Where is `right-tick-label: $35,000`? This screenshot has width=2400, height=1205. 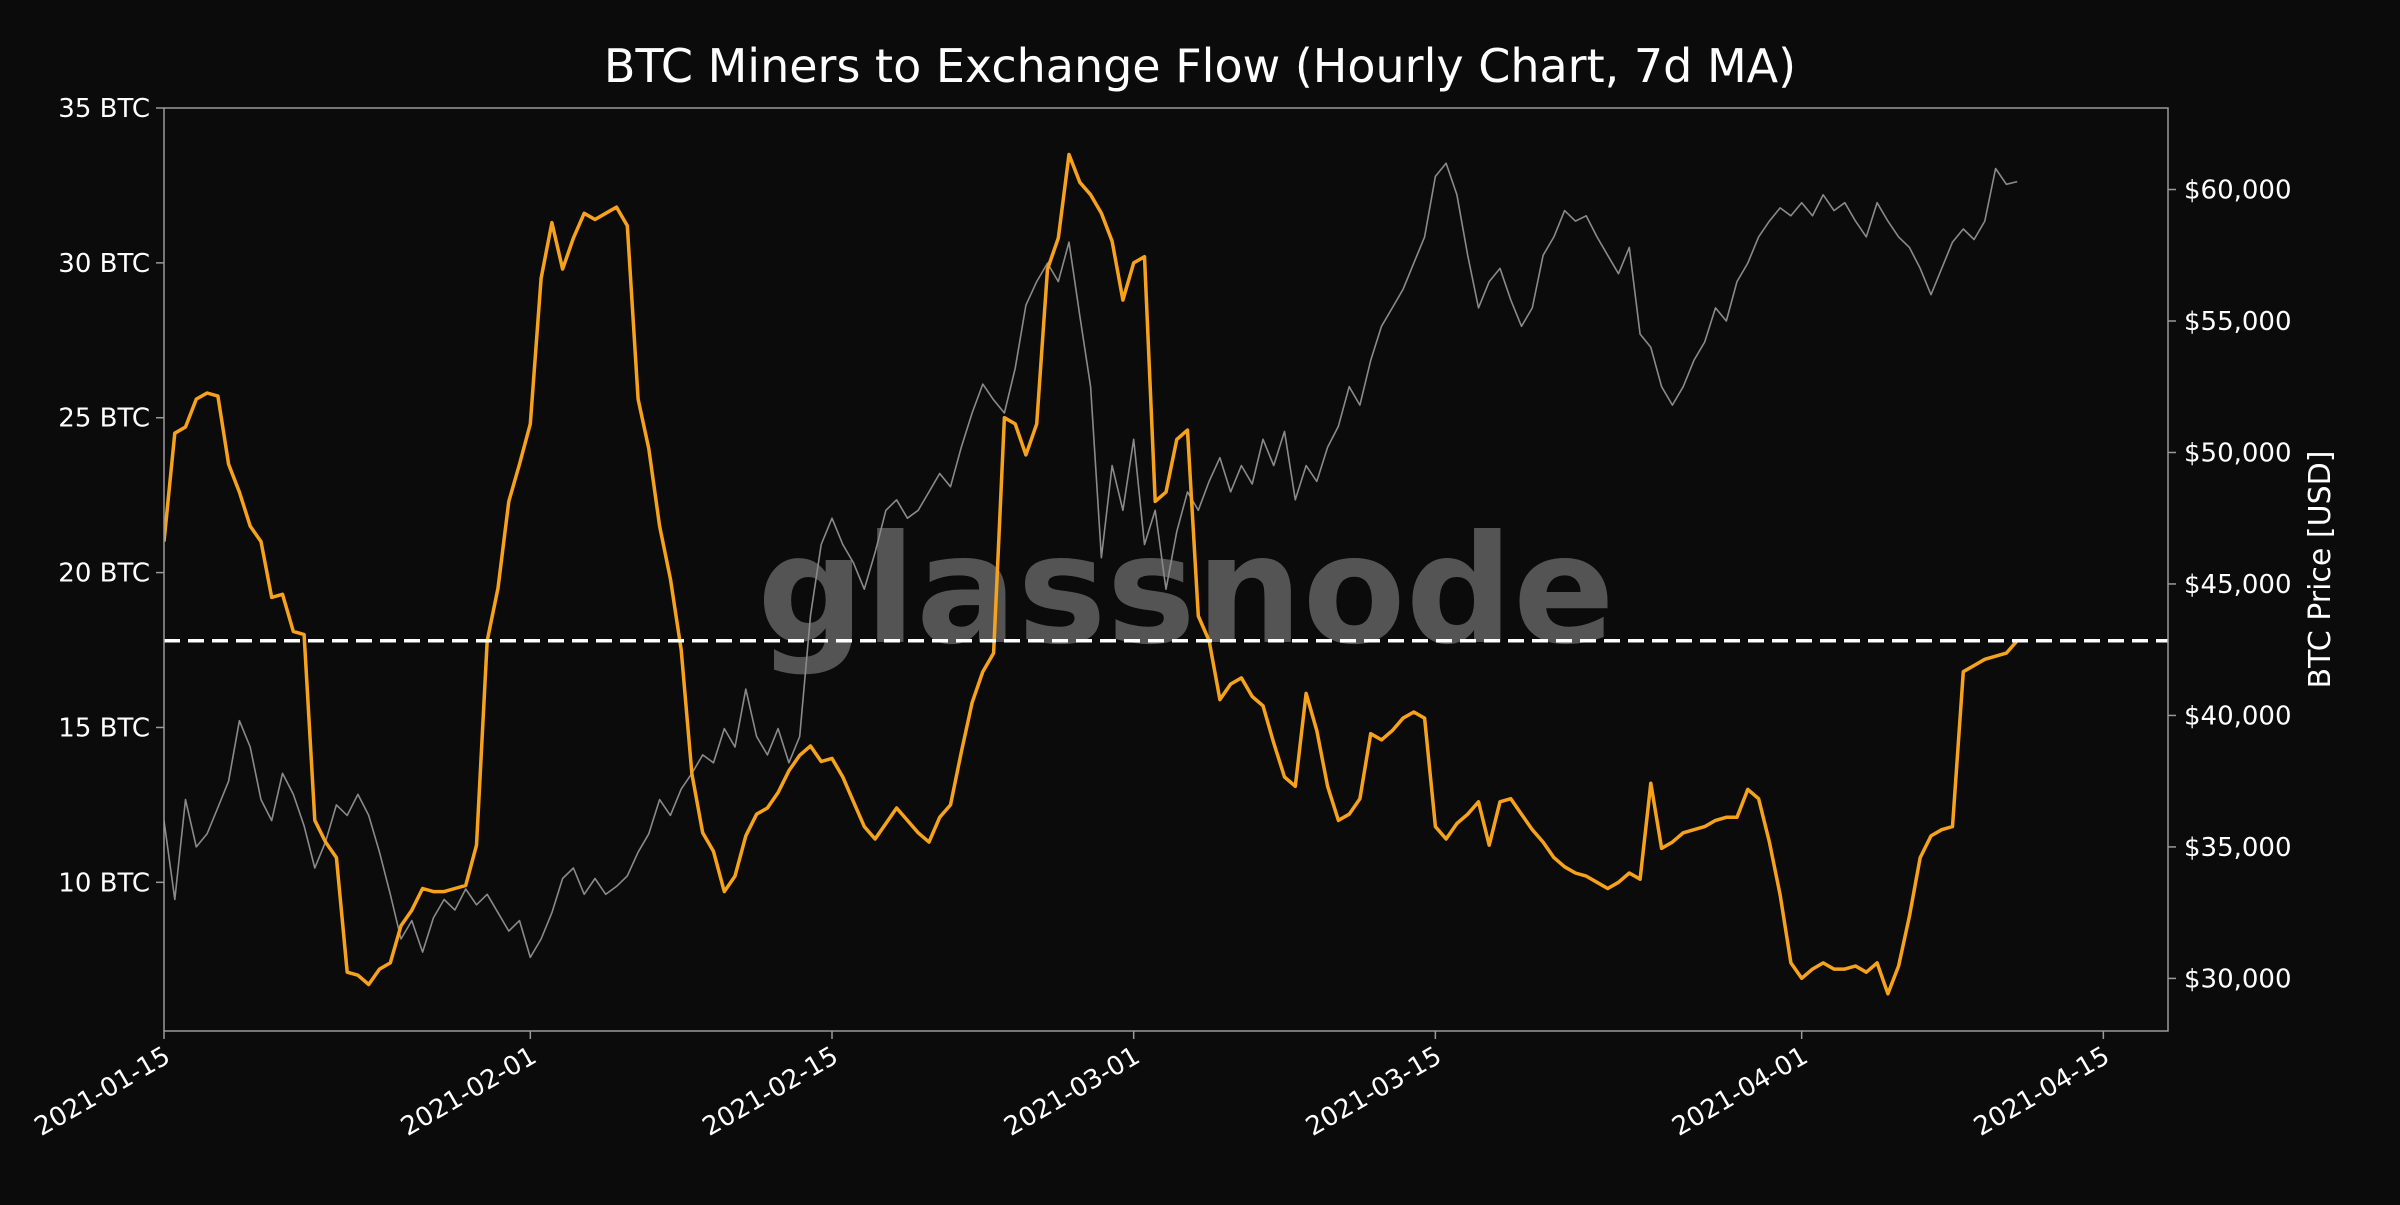 right-tick-label: $35,000 is located at coordinates (2238, 848).